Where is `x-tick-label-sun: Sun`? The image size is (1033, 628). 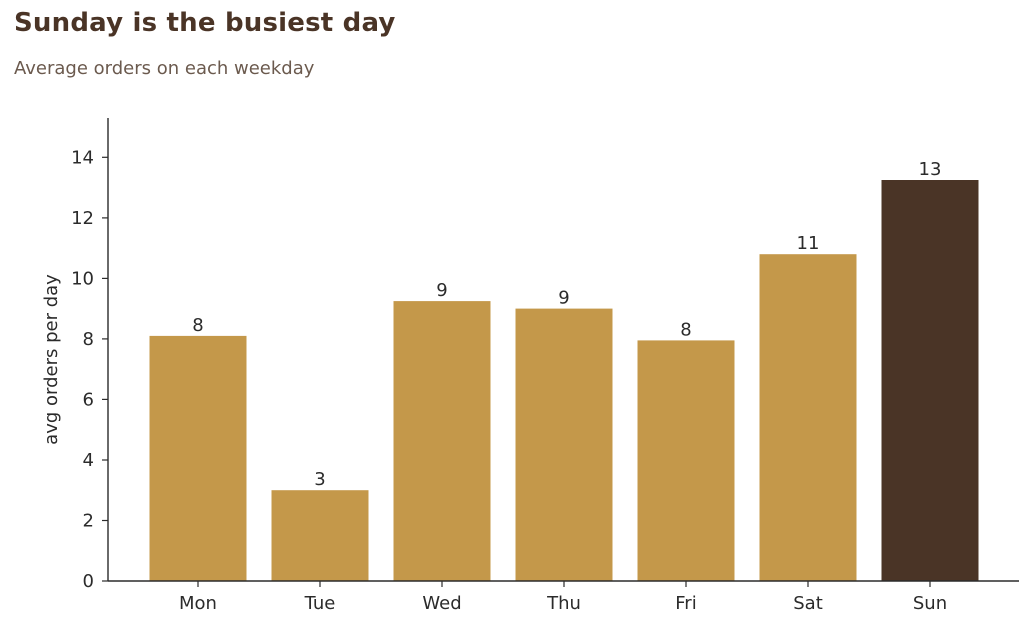 x-tick-label-sun: Sun is located at coordinates (930, 603).